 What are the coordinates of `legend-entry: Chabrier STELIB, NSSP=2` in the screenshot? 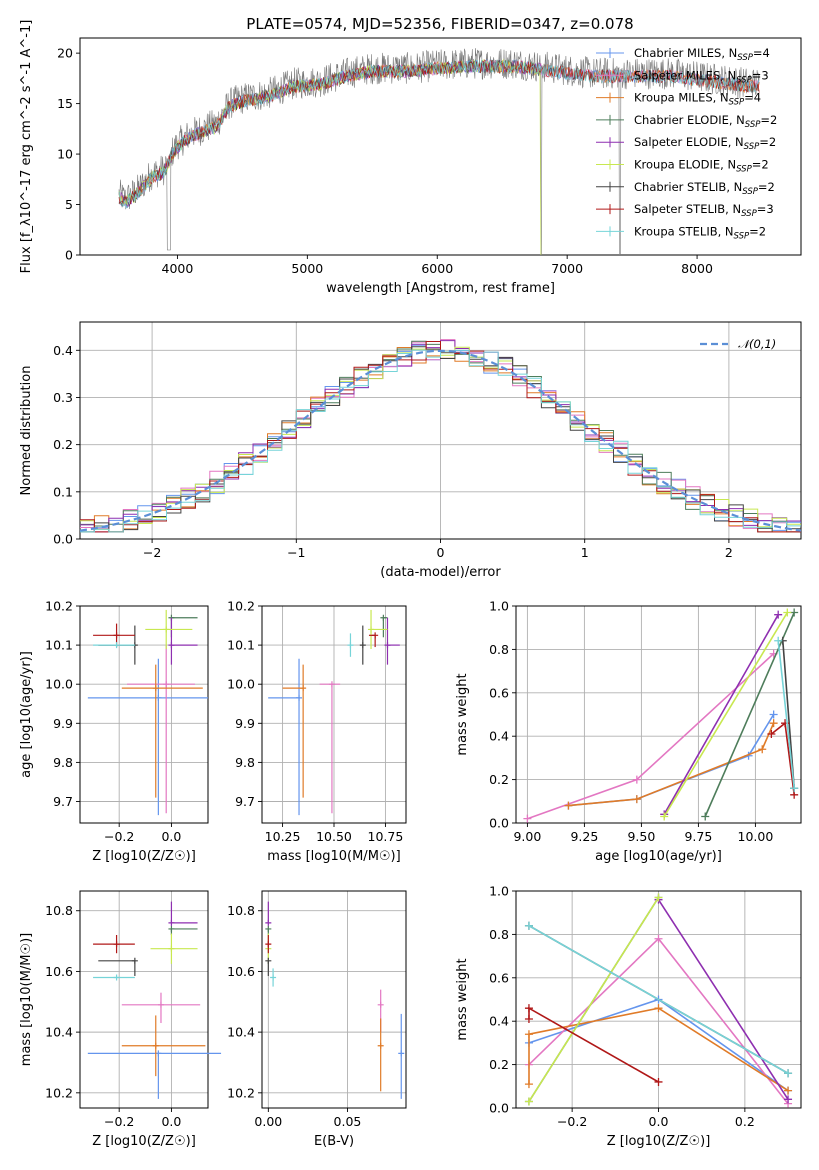 It's located at (704, 188).